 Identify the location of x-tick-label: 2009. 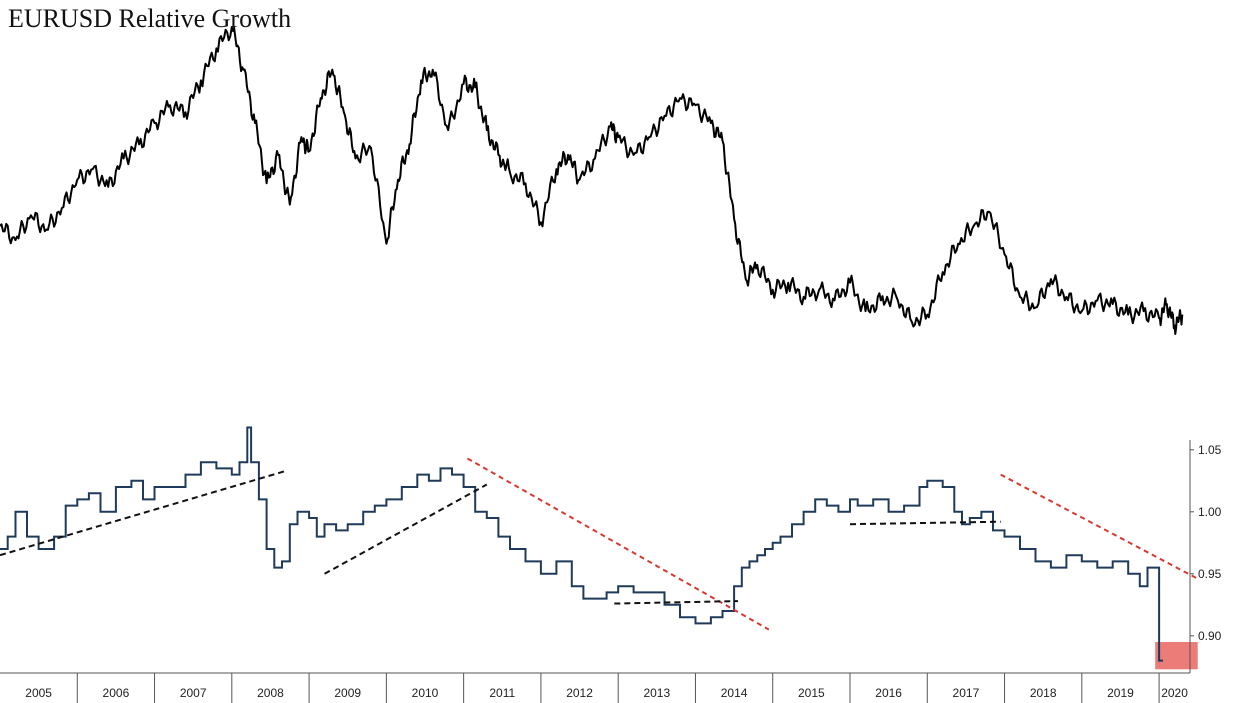
(347, 693).